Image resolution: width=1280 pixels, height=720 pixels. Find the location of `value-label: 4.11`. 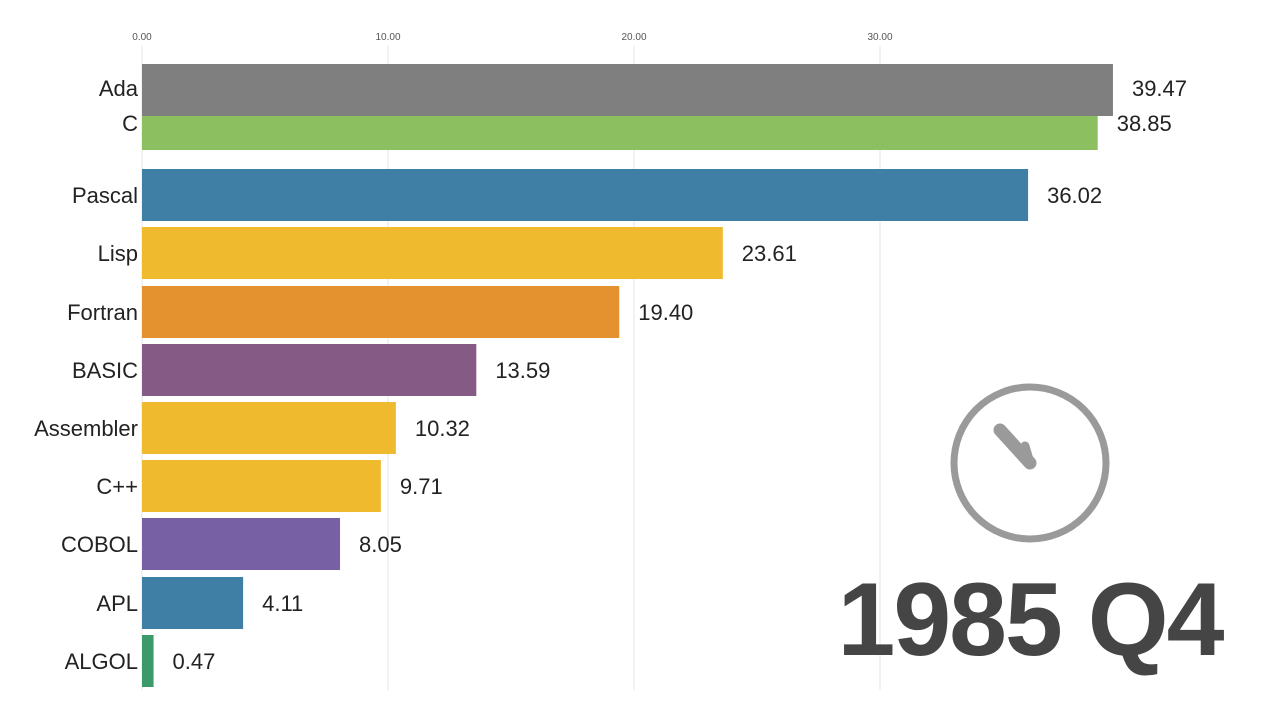

value-label: 4.11 is located at coordinates (282, 603).